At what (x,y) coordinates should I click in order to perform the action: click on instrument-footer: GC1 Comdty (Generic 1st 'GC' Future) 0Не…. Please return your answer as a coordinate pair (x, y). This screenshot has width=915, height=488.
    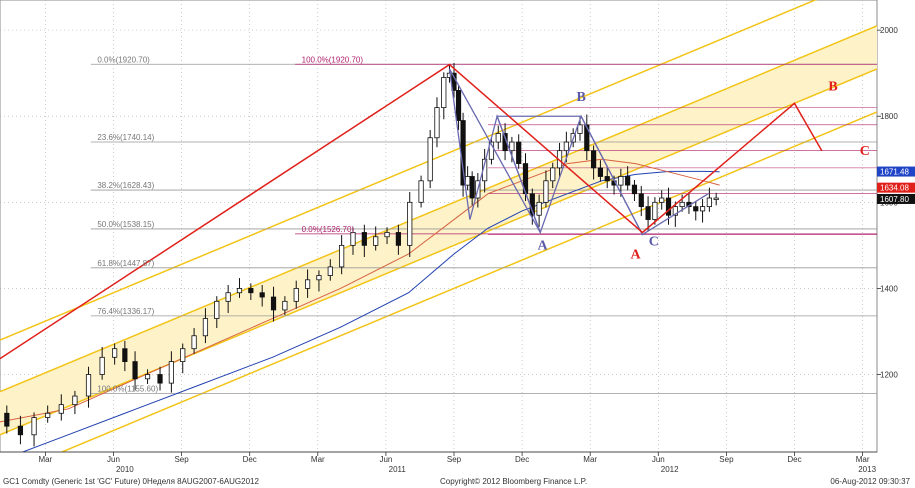
    Looking at the image, I should click on (131, 482).